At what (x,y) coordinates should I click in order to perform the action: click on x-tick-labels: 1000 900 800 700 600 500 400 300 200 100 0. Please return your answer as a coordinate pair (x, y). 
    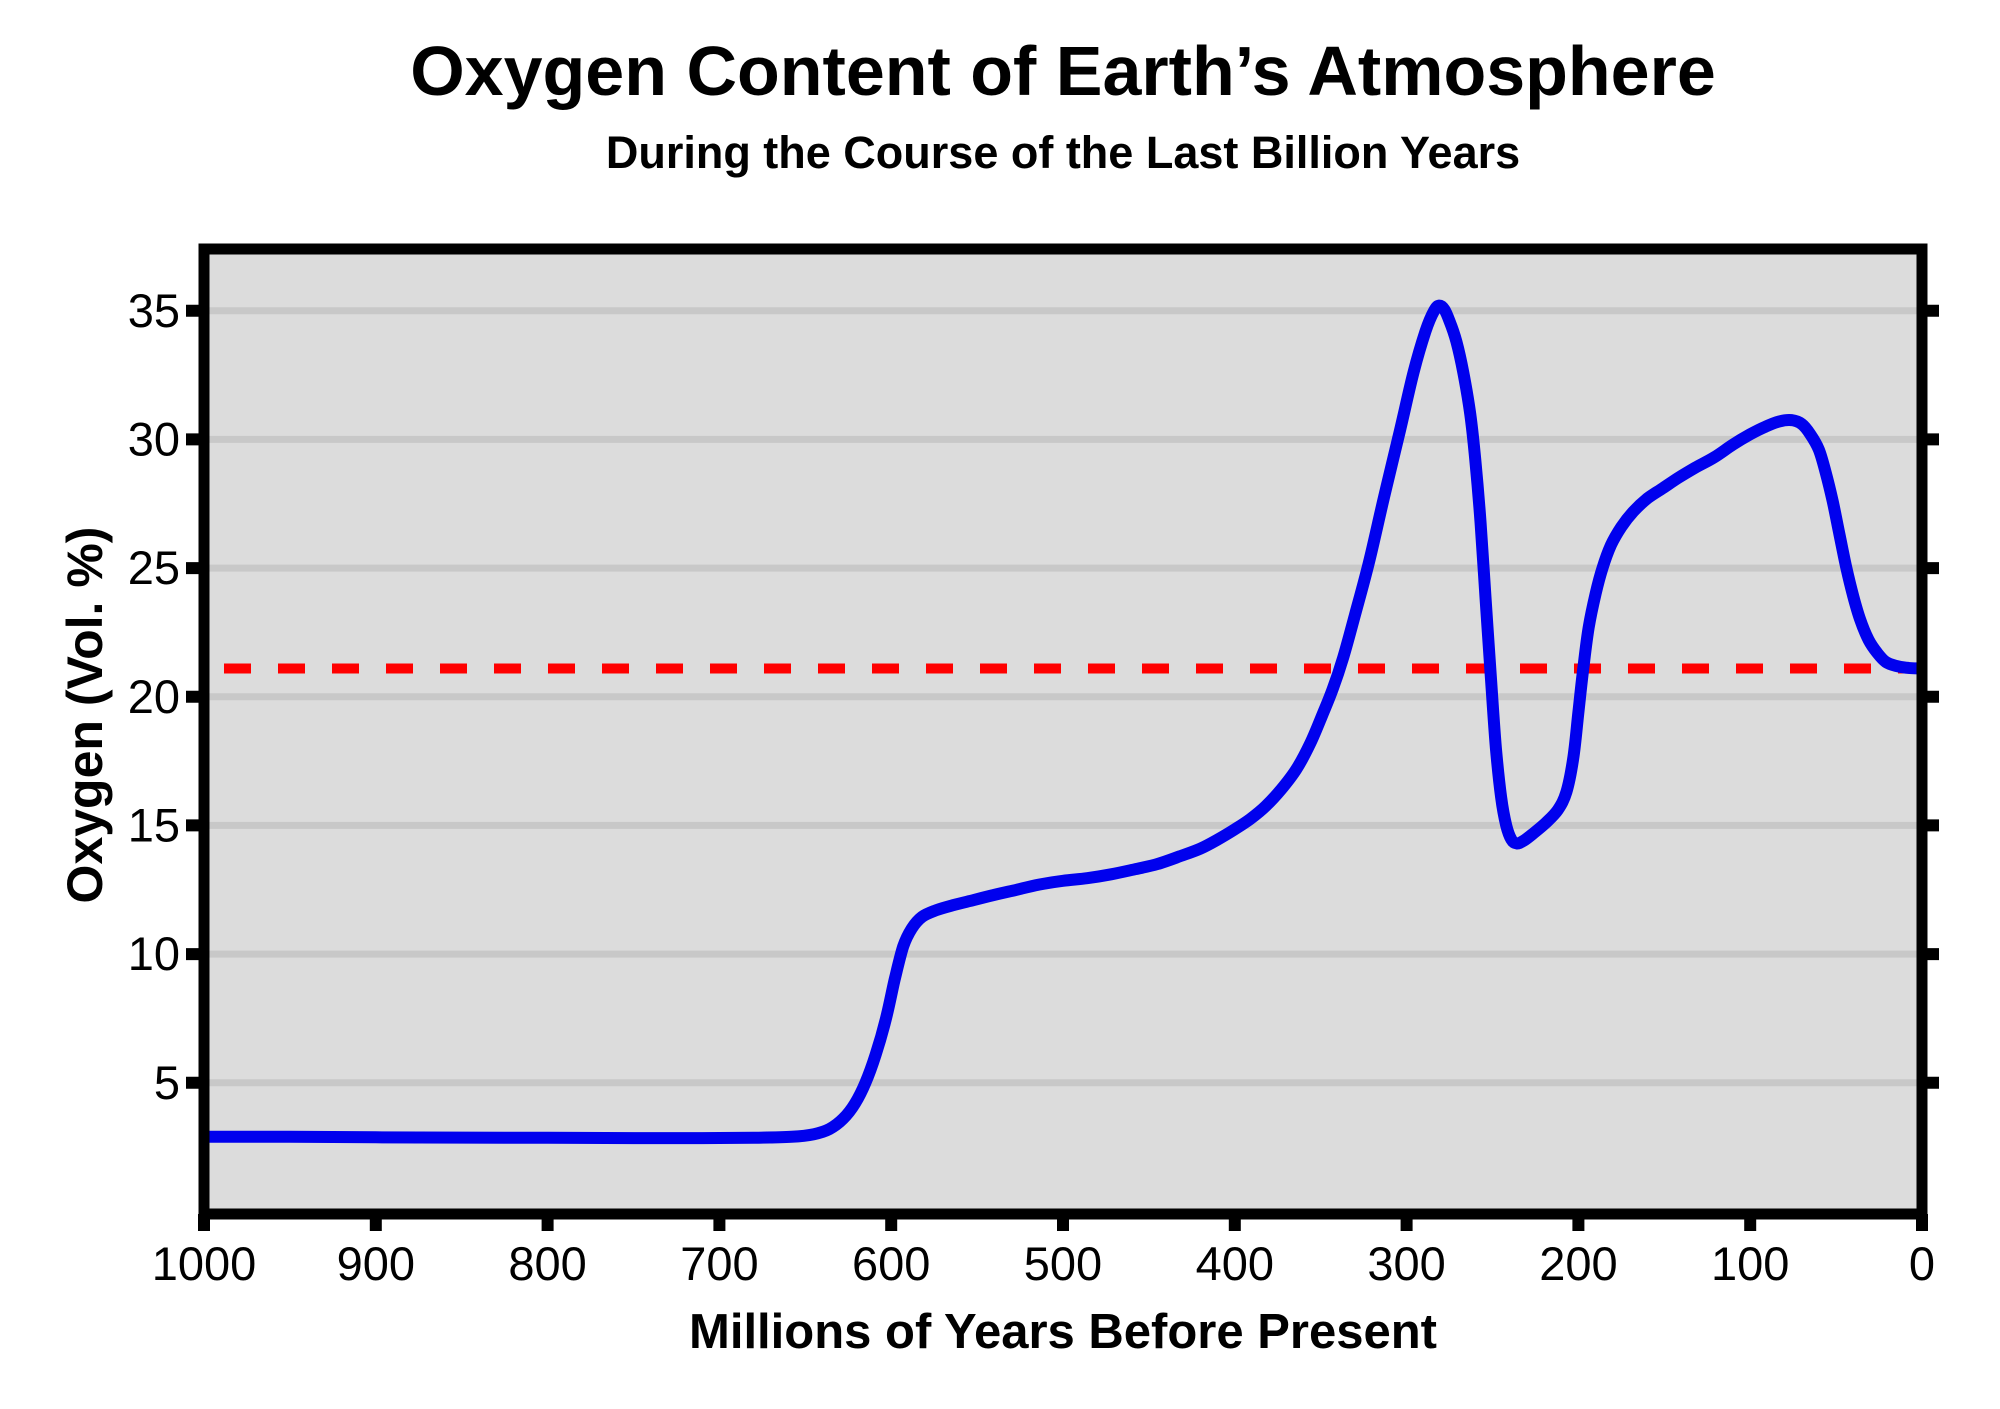
    Looking at the image, I should click on (1043, 1263).